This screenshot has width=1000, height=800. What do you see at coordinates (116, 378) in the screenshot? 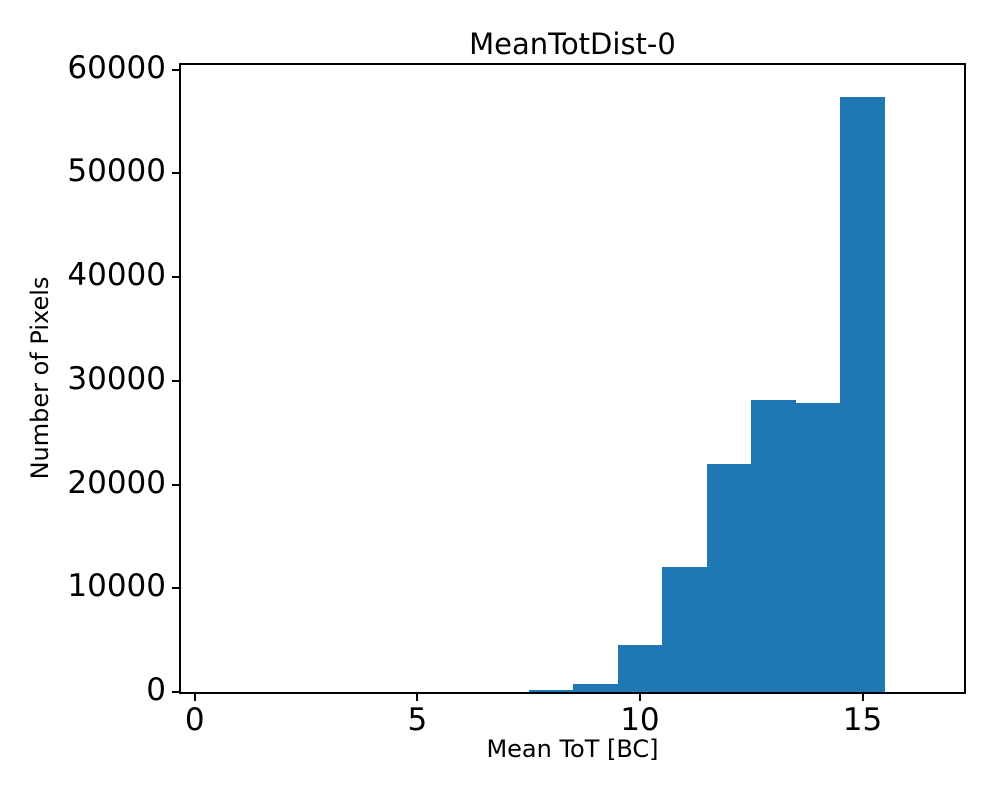
I see `y-tick-label: 30000` at bounding box center [116, 378].